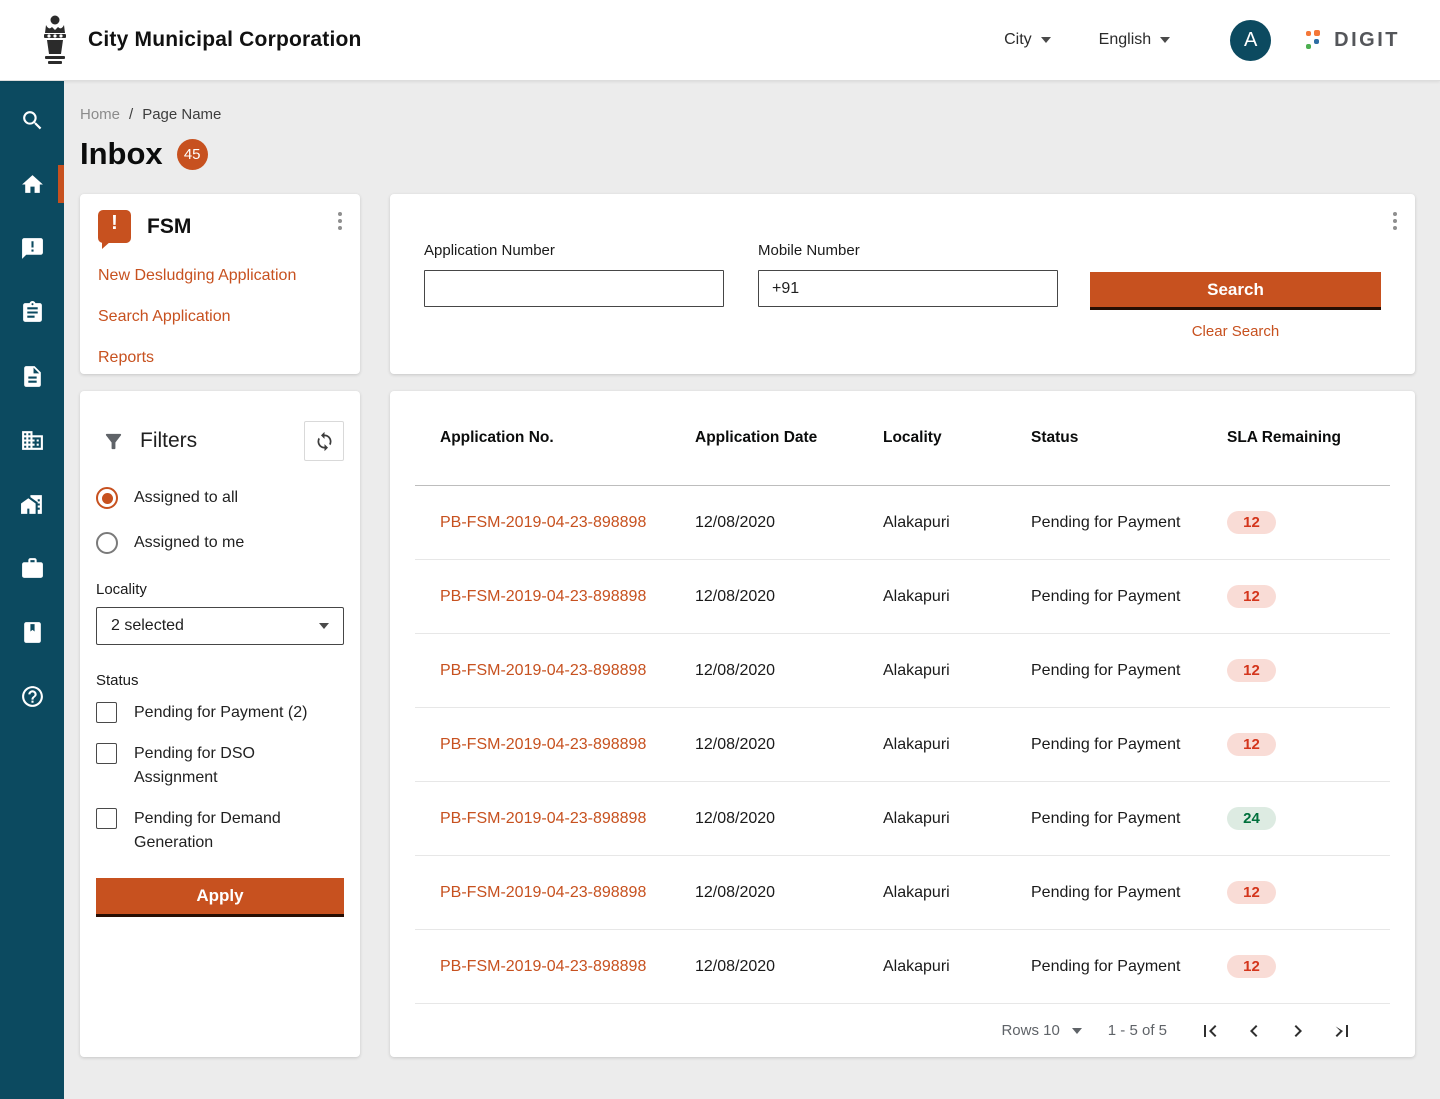 Image resolution: width=1440 pixels, height=1099 pixels. Describe the element at coordinates (164, 316) in the screenshot. I see `fsm-link: Search Application` at that location.